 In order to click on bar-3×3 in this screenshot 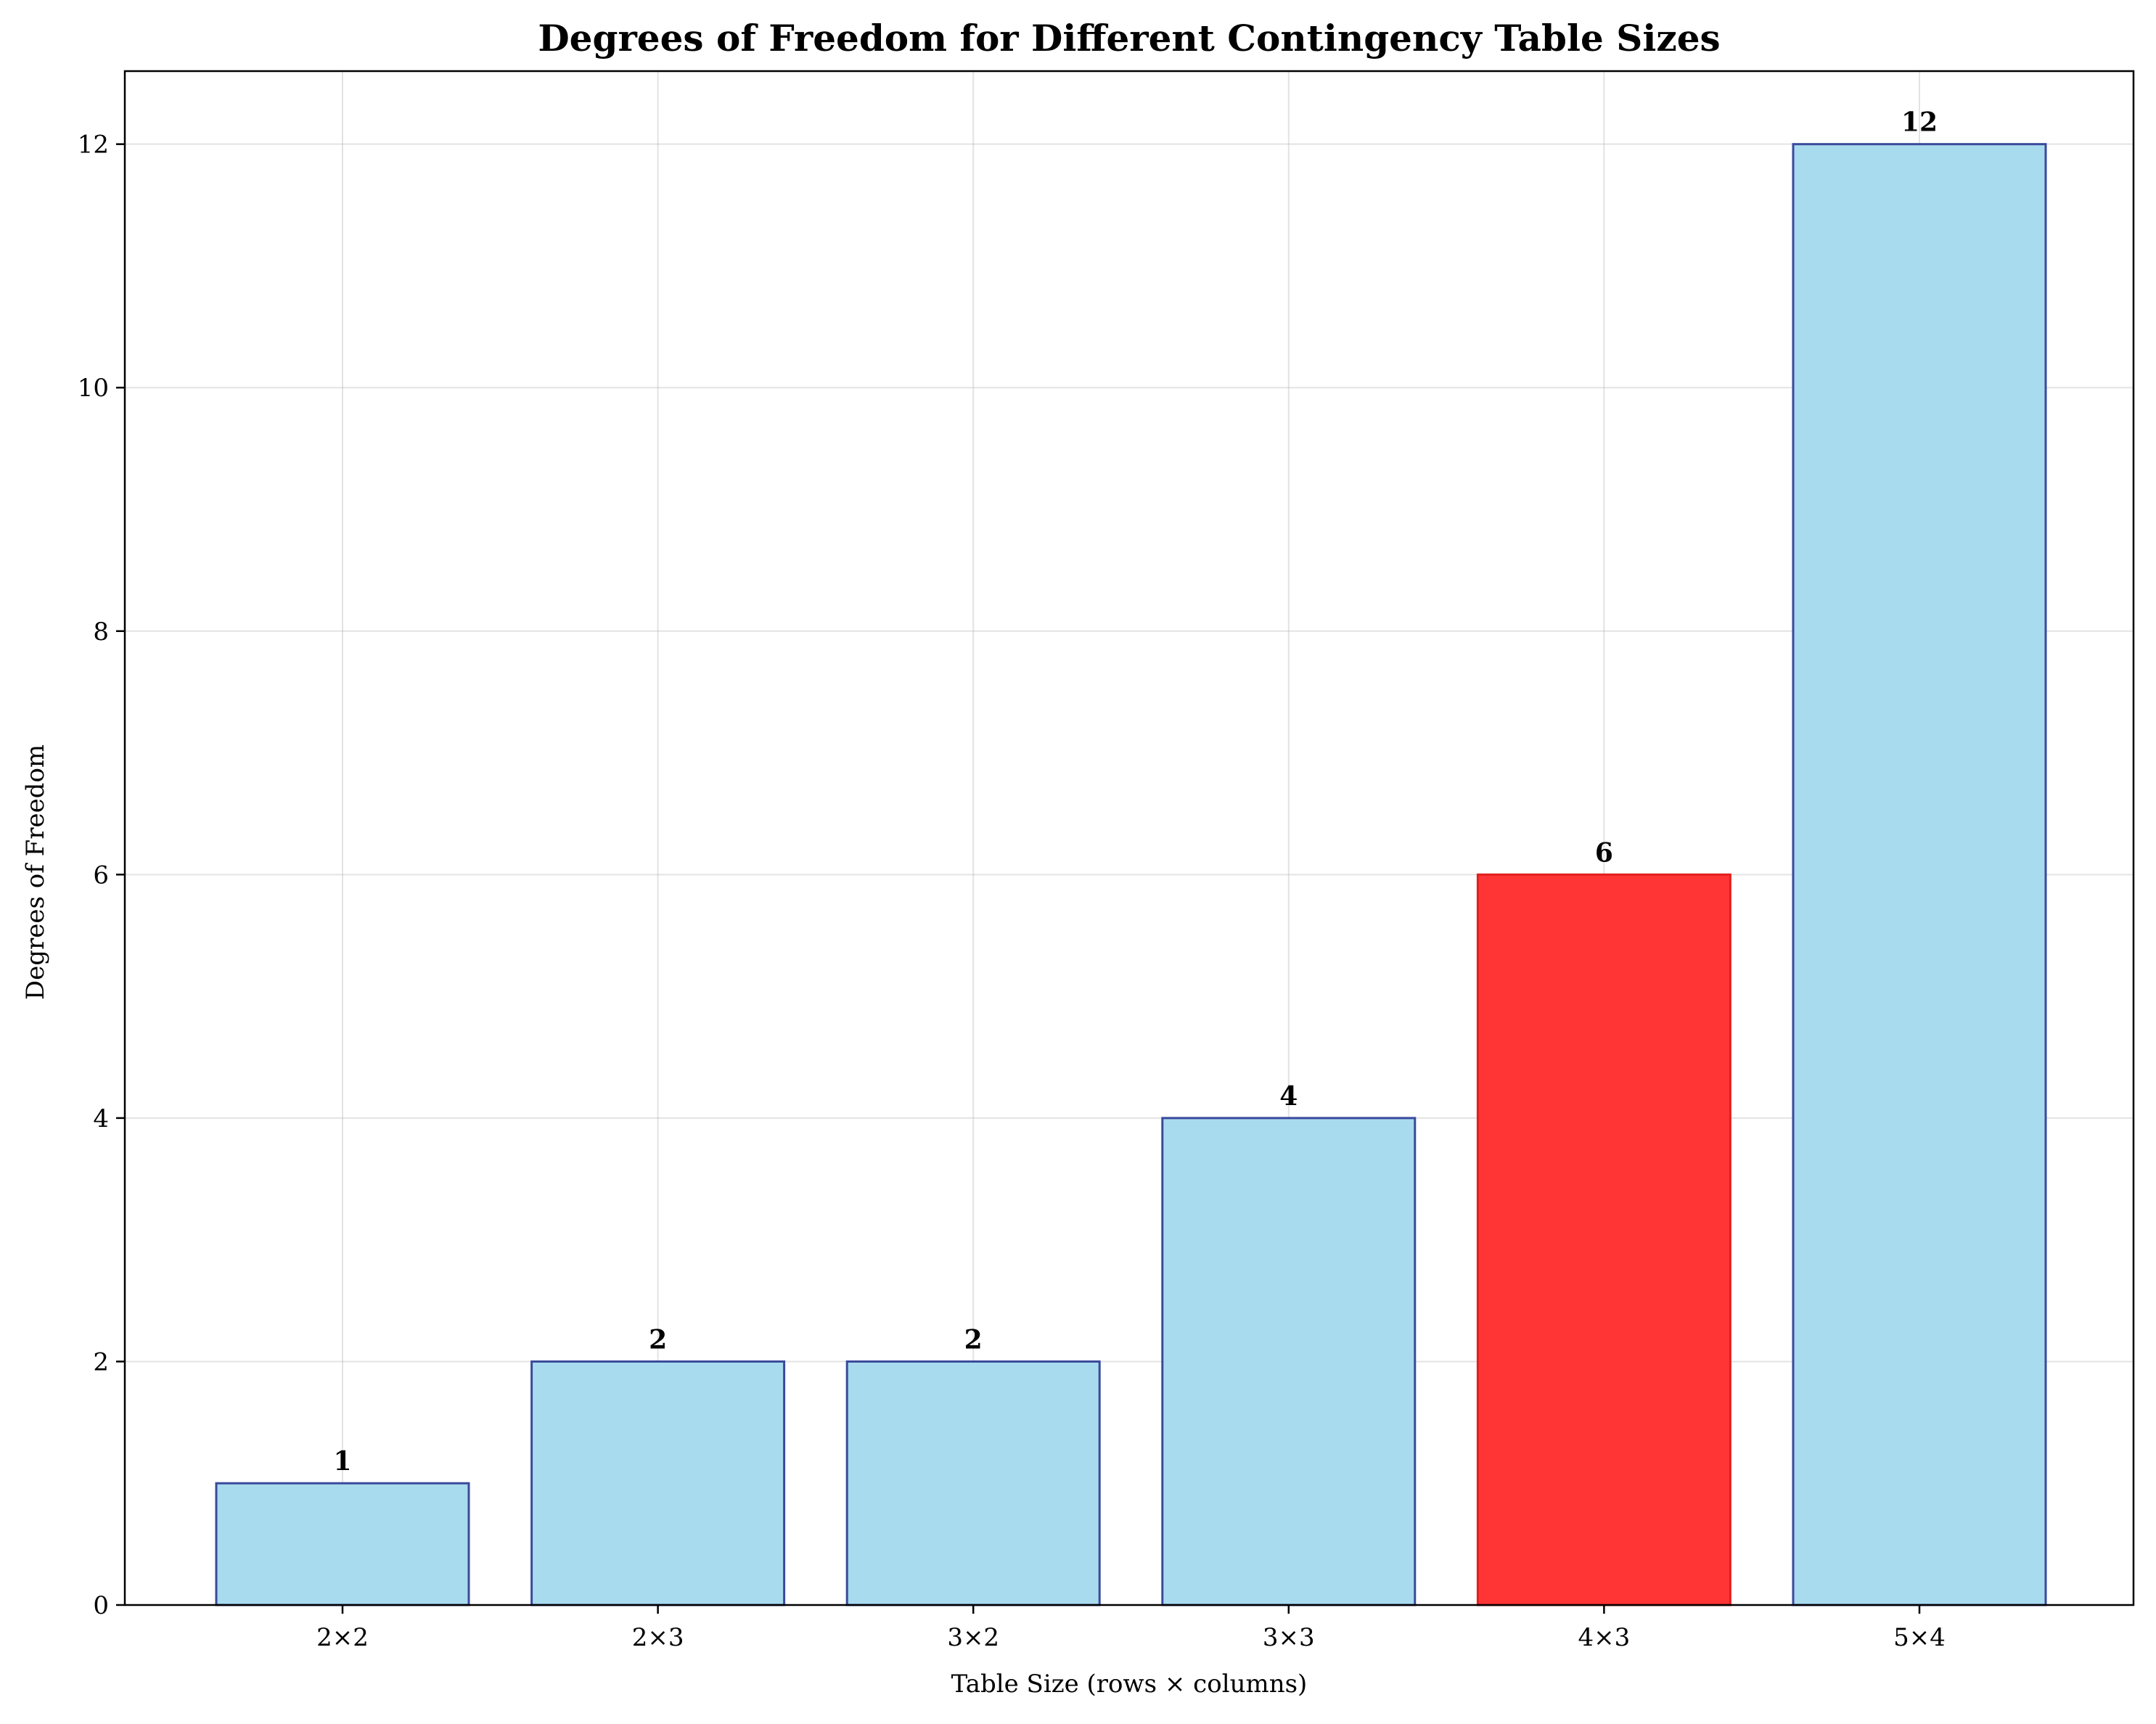, I will do `click(1289, 1361)`.